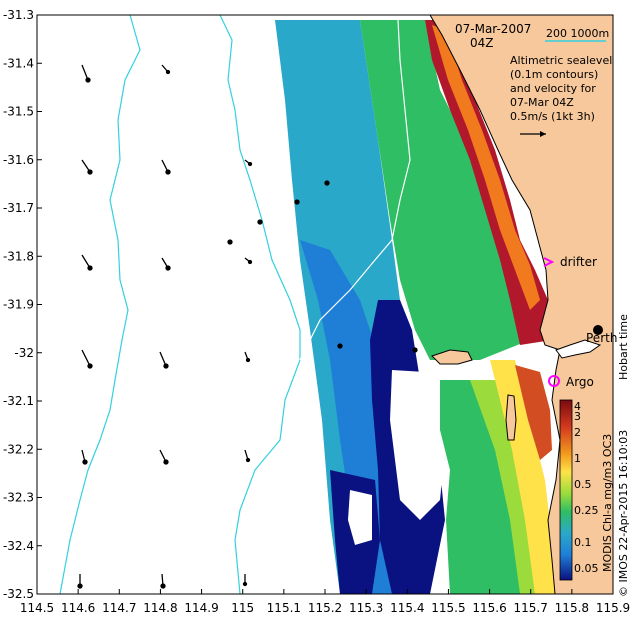 This screenshot has width=640, height=630. Describe the element at coordinates (586, 510) in the screenshot. I see `colorbar-tick-0.25: 0.25` at that location.